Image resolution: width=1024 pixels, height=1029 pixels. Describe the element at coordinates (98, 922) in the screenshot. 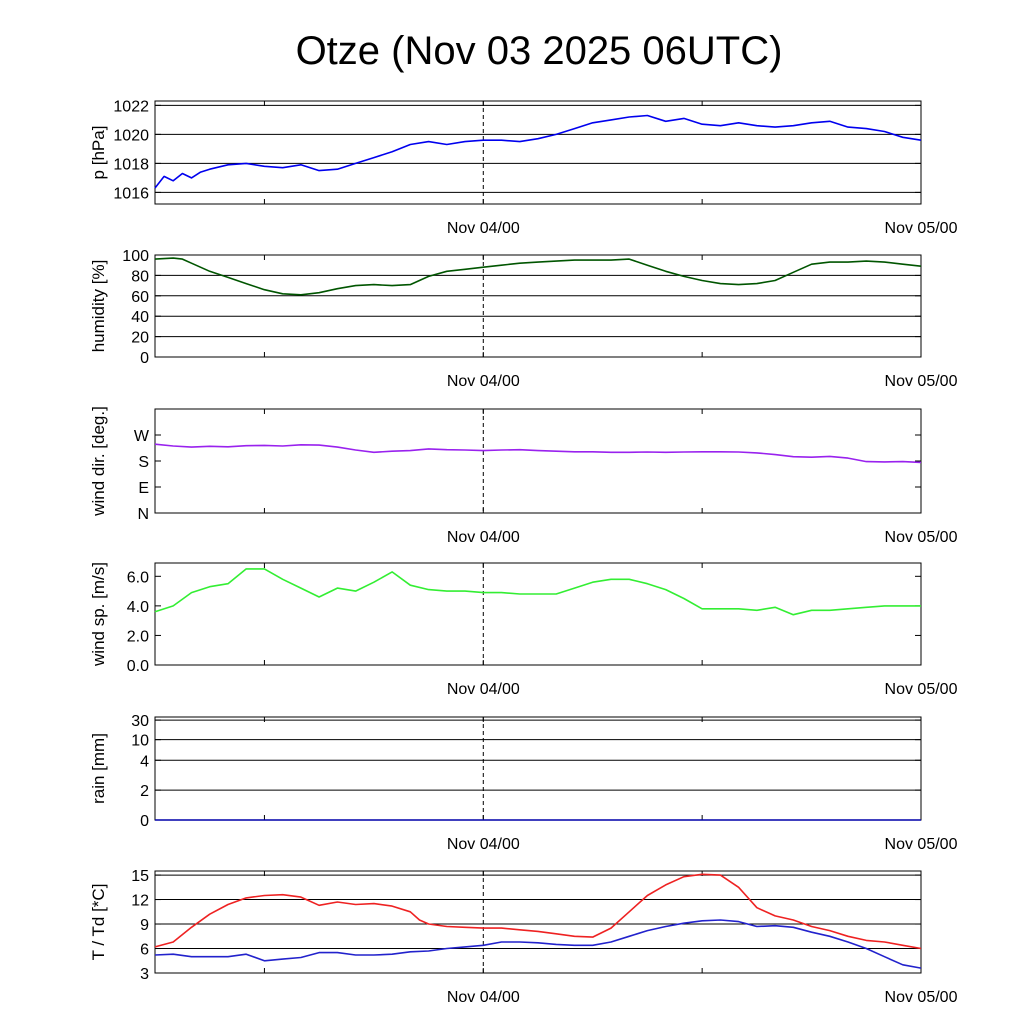

I see `y-axis-label: T / Td [*C]` at that location.